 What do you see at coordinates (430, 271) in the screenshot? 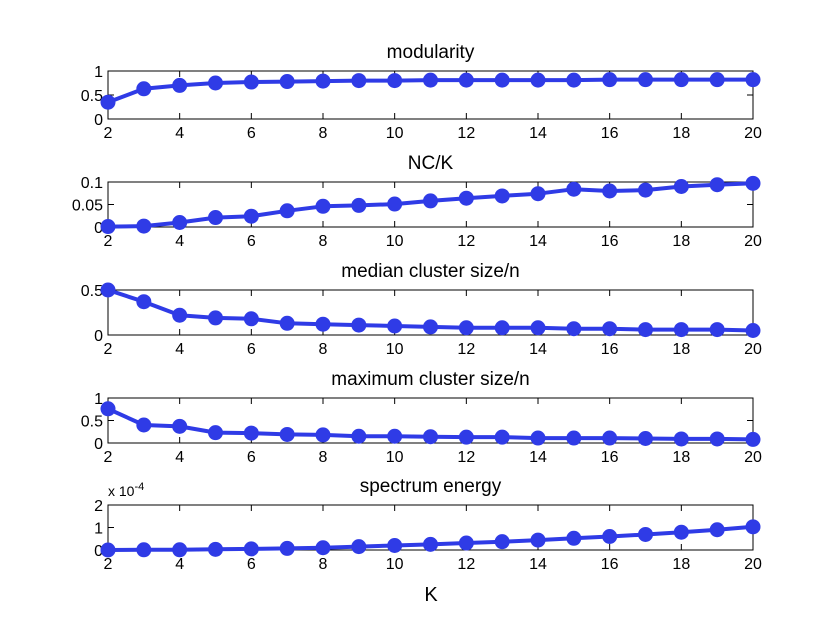
I see `subplot-title: median cluster size/n` at bounding box center [430, 271].